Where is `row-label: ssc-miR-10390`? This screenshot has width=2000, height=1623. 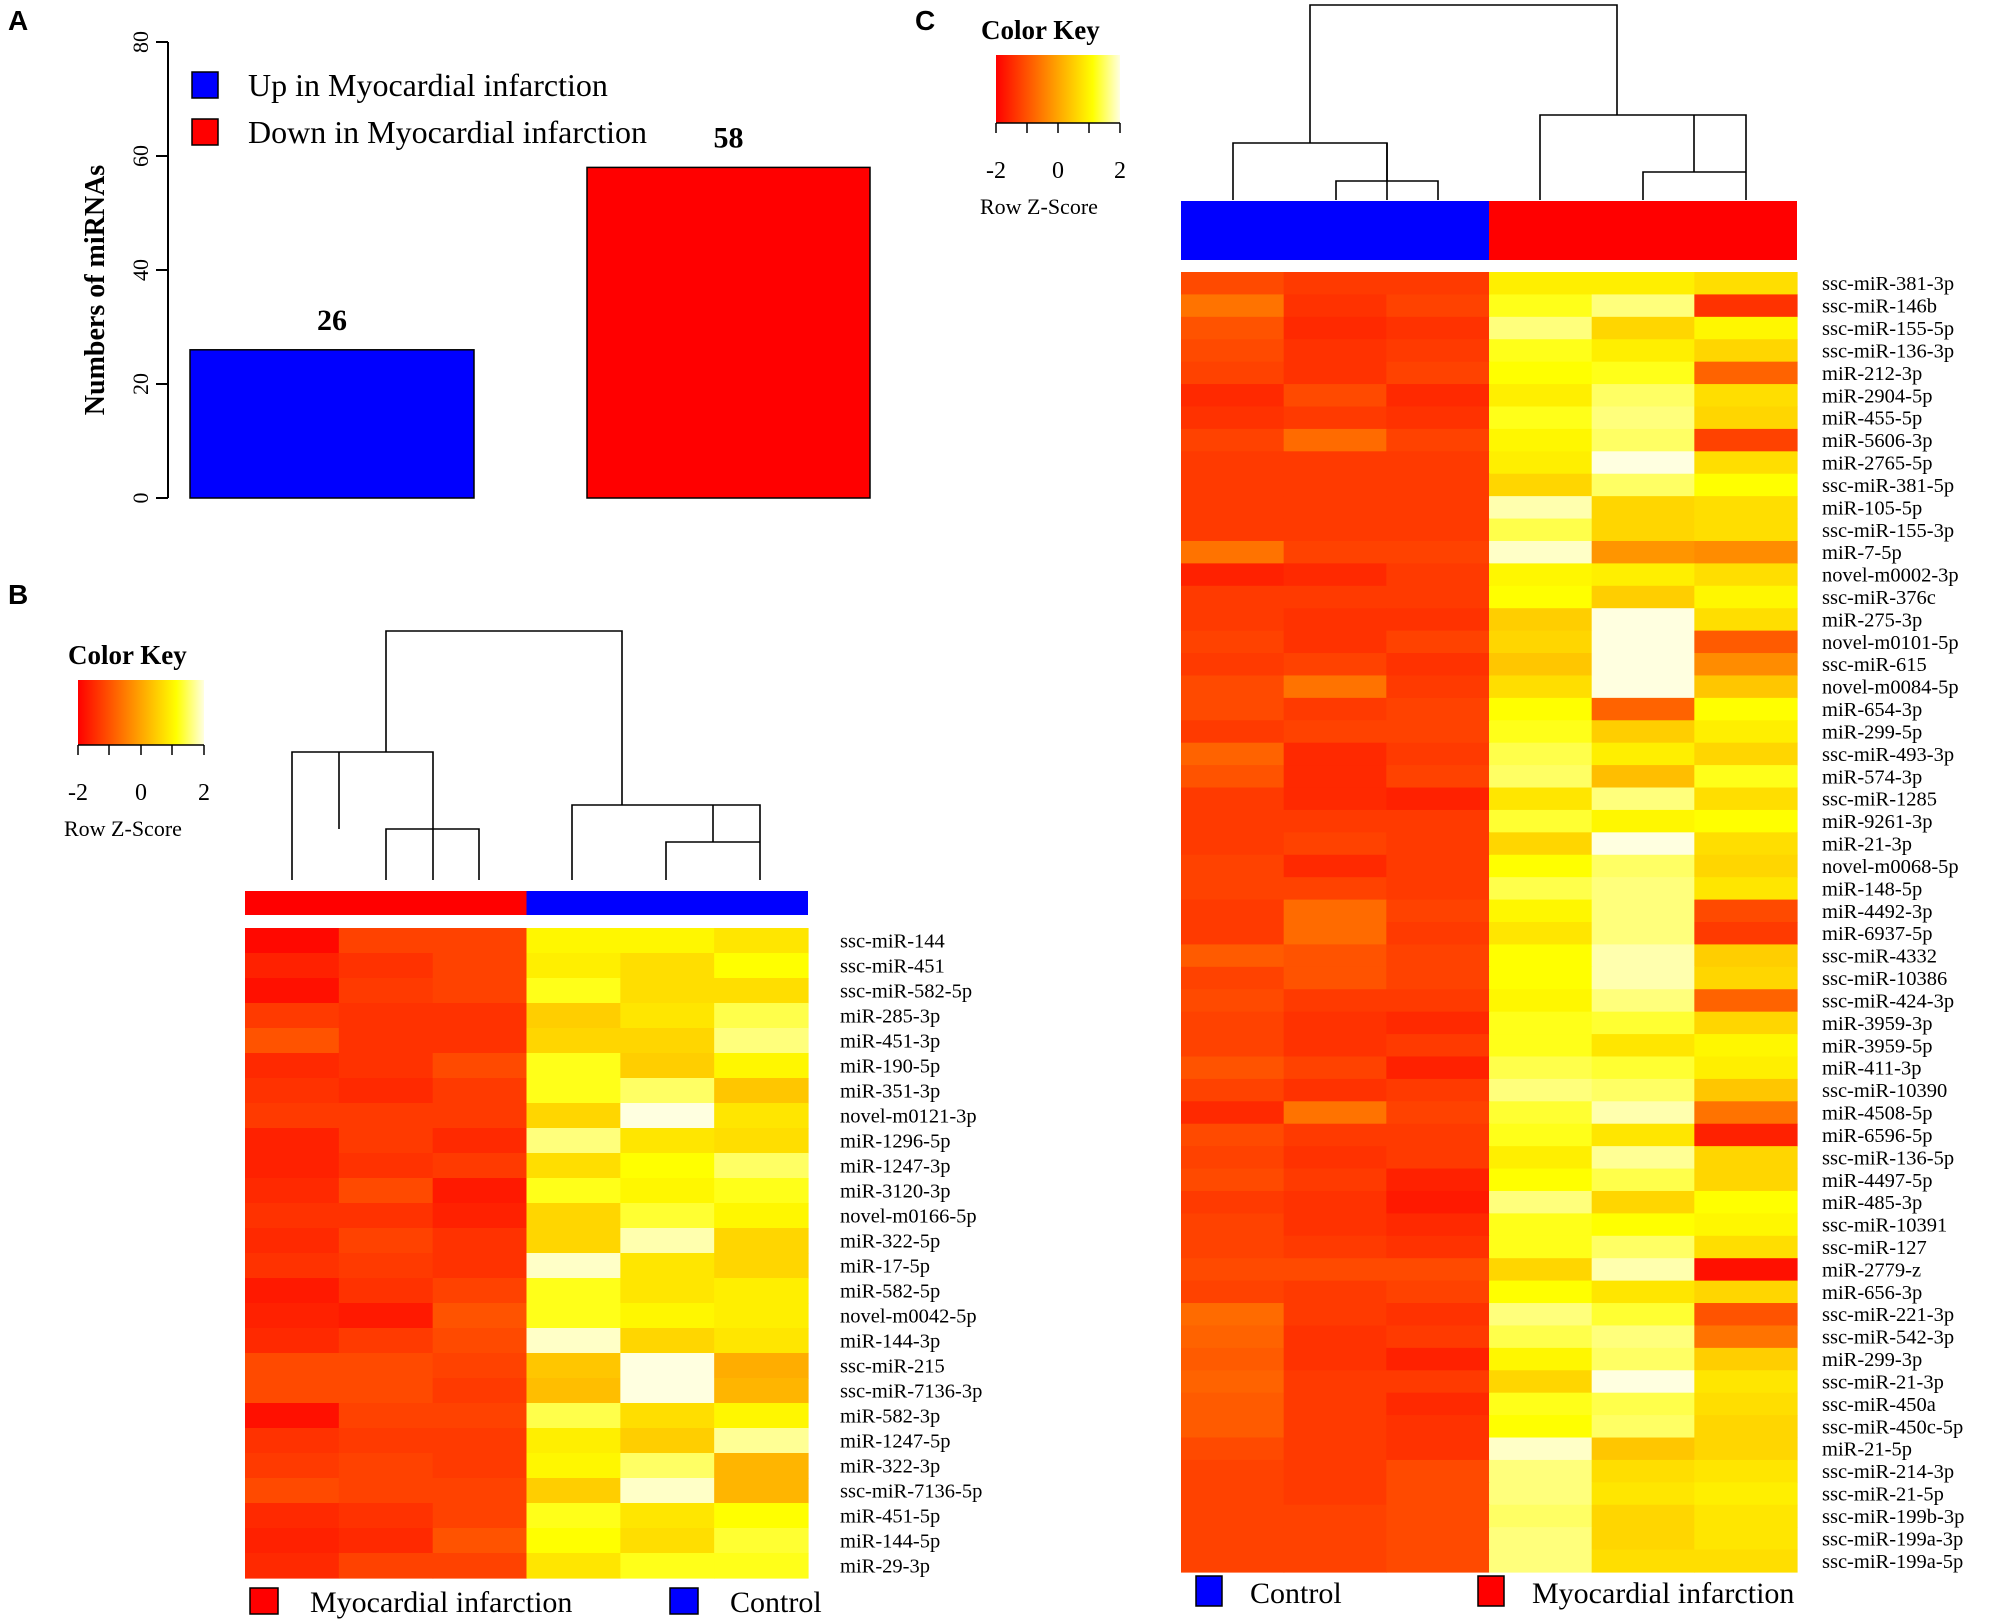
row-label: ssc-miR-10390 is located at coordinates (1884, 1091).